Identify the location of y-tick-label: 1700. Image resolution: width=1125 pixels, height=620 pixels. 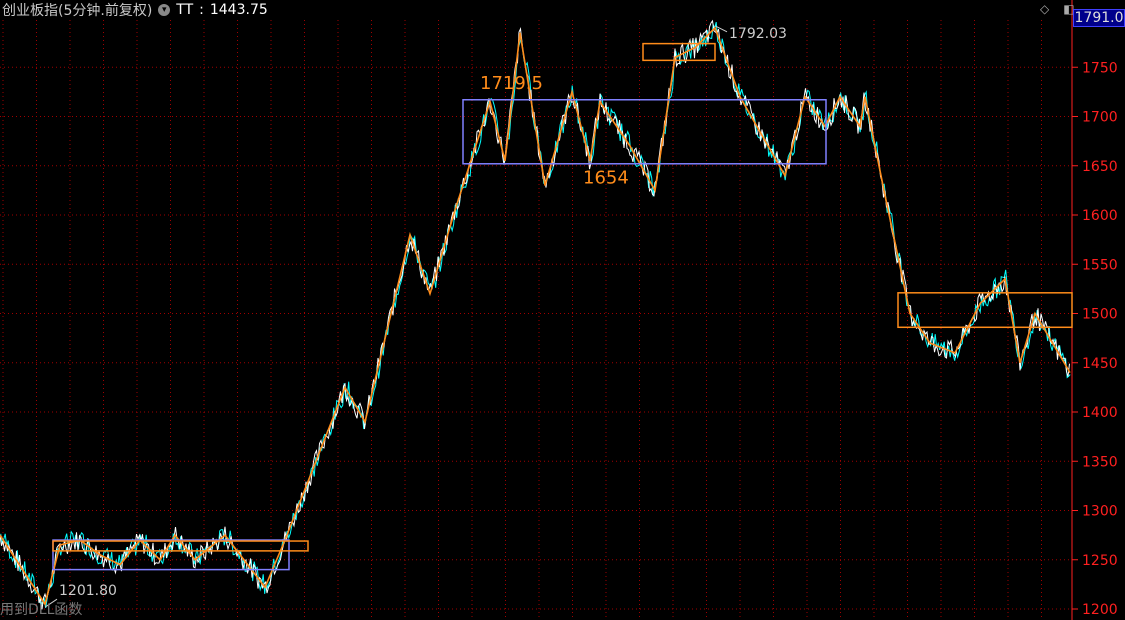
(1100, 118).